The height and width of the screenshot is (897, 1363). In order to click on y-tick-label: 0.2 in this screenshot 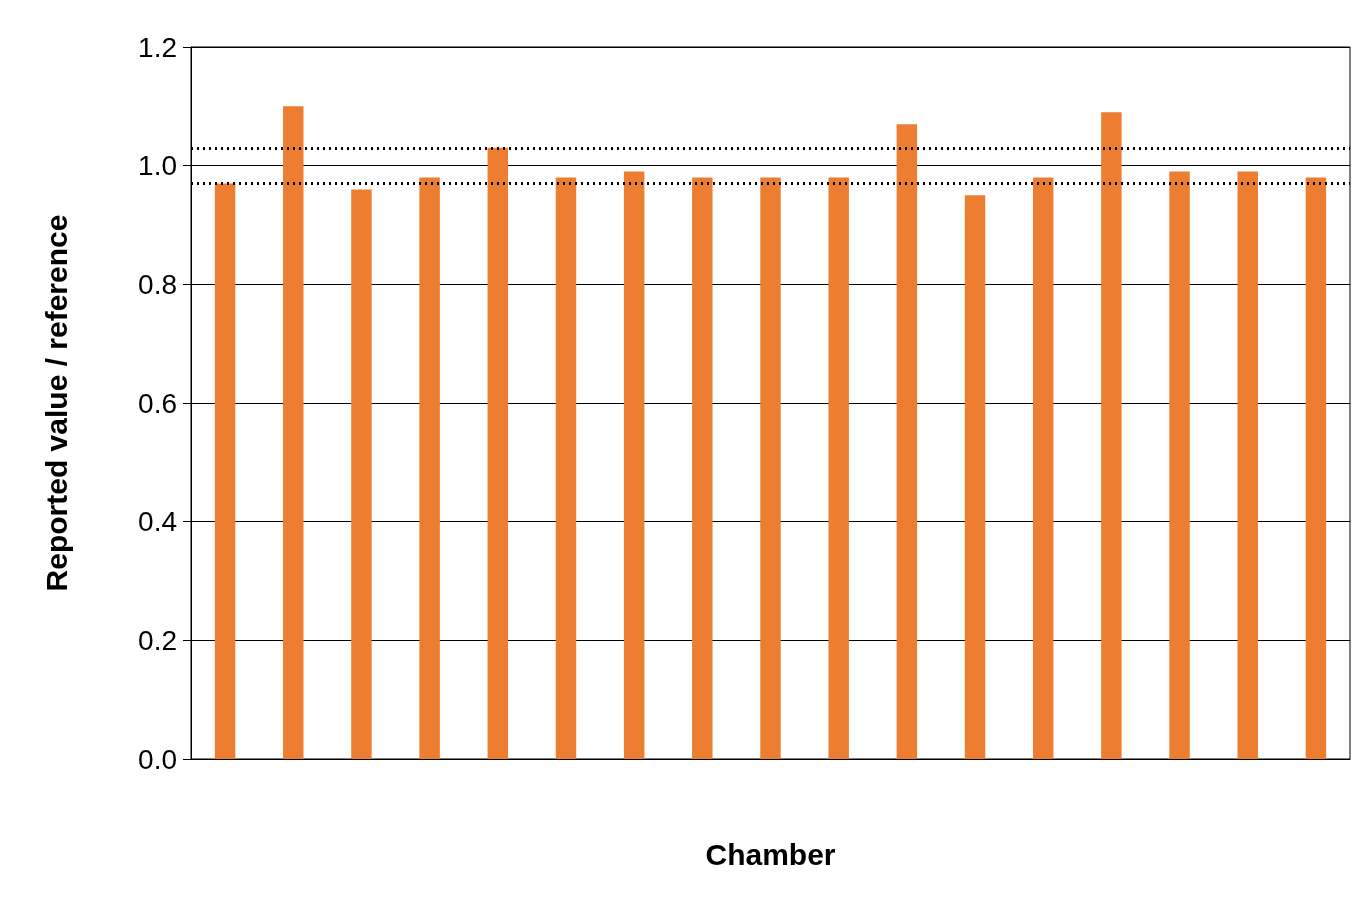, I will do `click(157, 640)`.